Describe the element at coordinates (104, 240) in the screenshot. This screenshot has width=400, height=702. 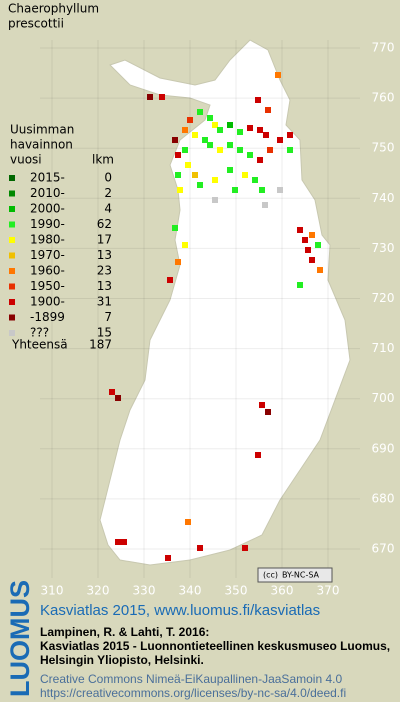
I see `legend-count: 17` at that location.